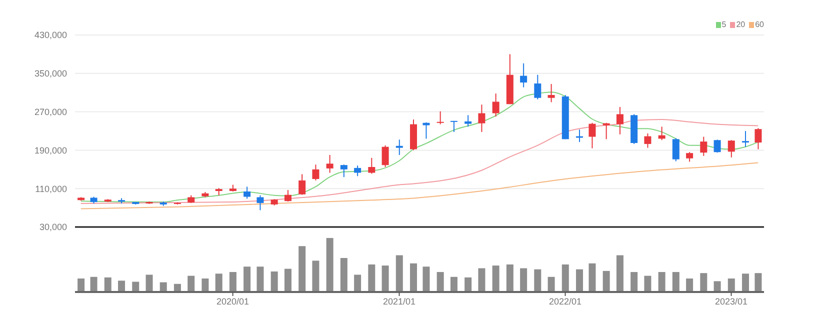 Image resolution: width=813 pixels, height=323 pixels. I want to click on line-series, so click(419, 186).